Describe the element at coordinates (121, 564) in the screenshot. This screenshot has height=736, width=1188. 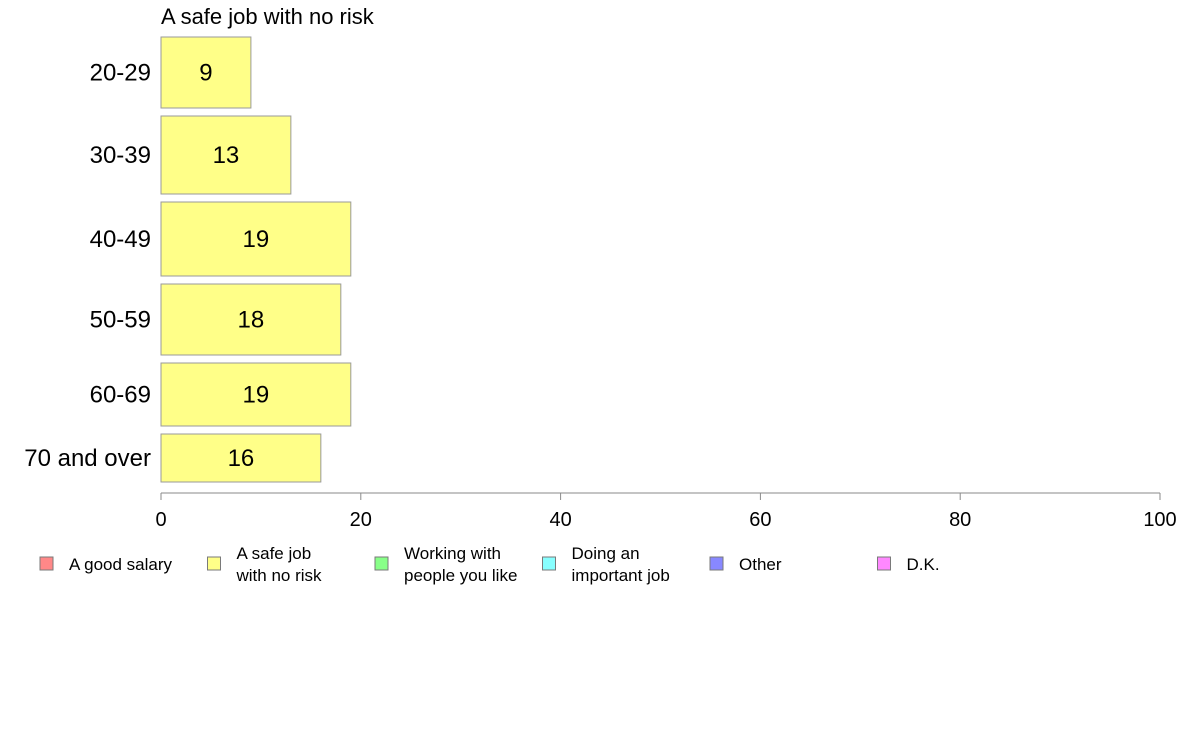
I see `legend-label: A good salary` at that location.